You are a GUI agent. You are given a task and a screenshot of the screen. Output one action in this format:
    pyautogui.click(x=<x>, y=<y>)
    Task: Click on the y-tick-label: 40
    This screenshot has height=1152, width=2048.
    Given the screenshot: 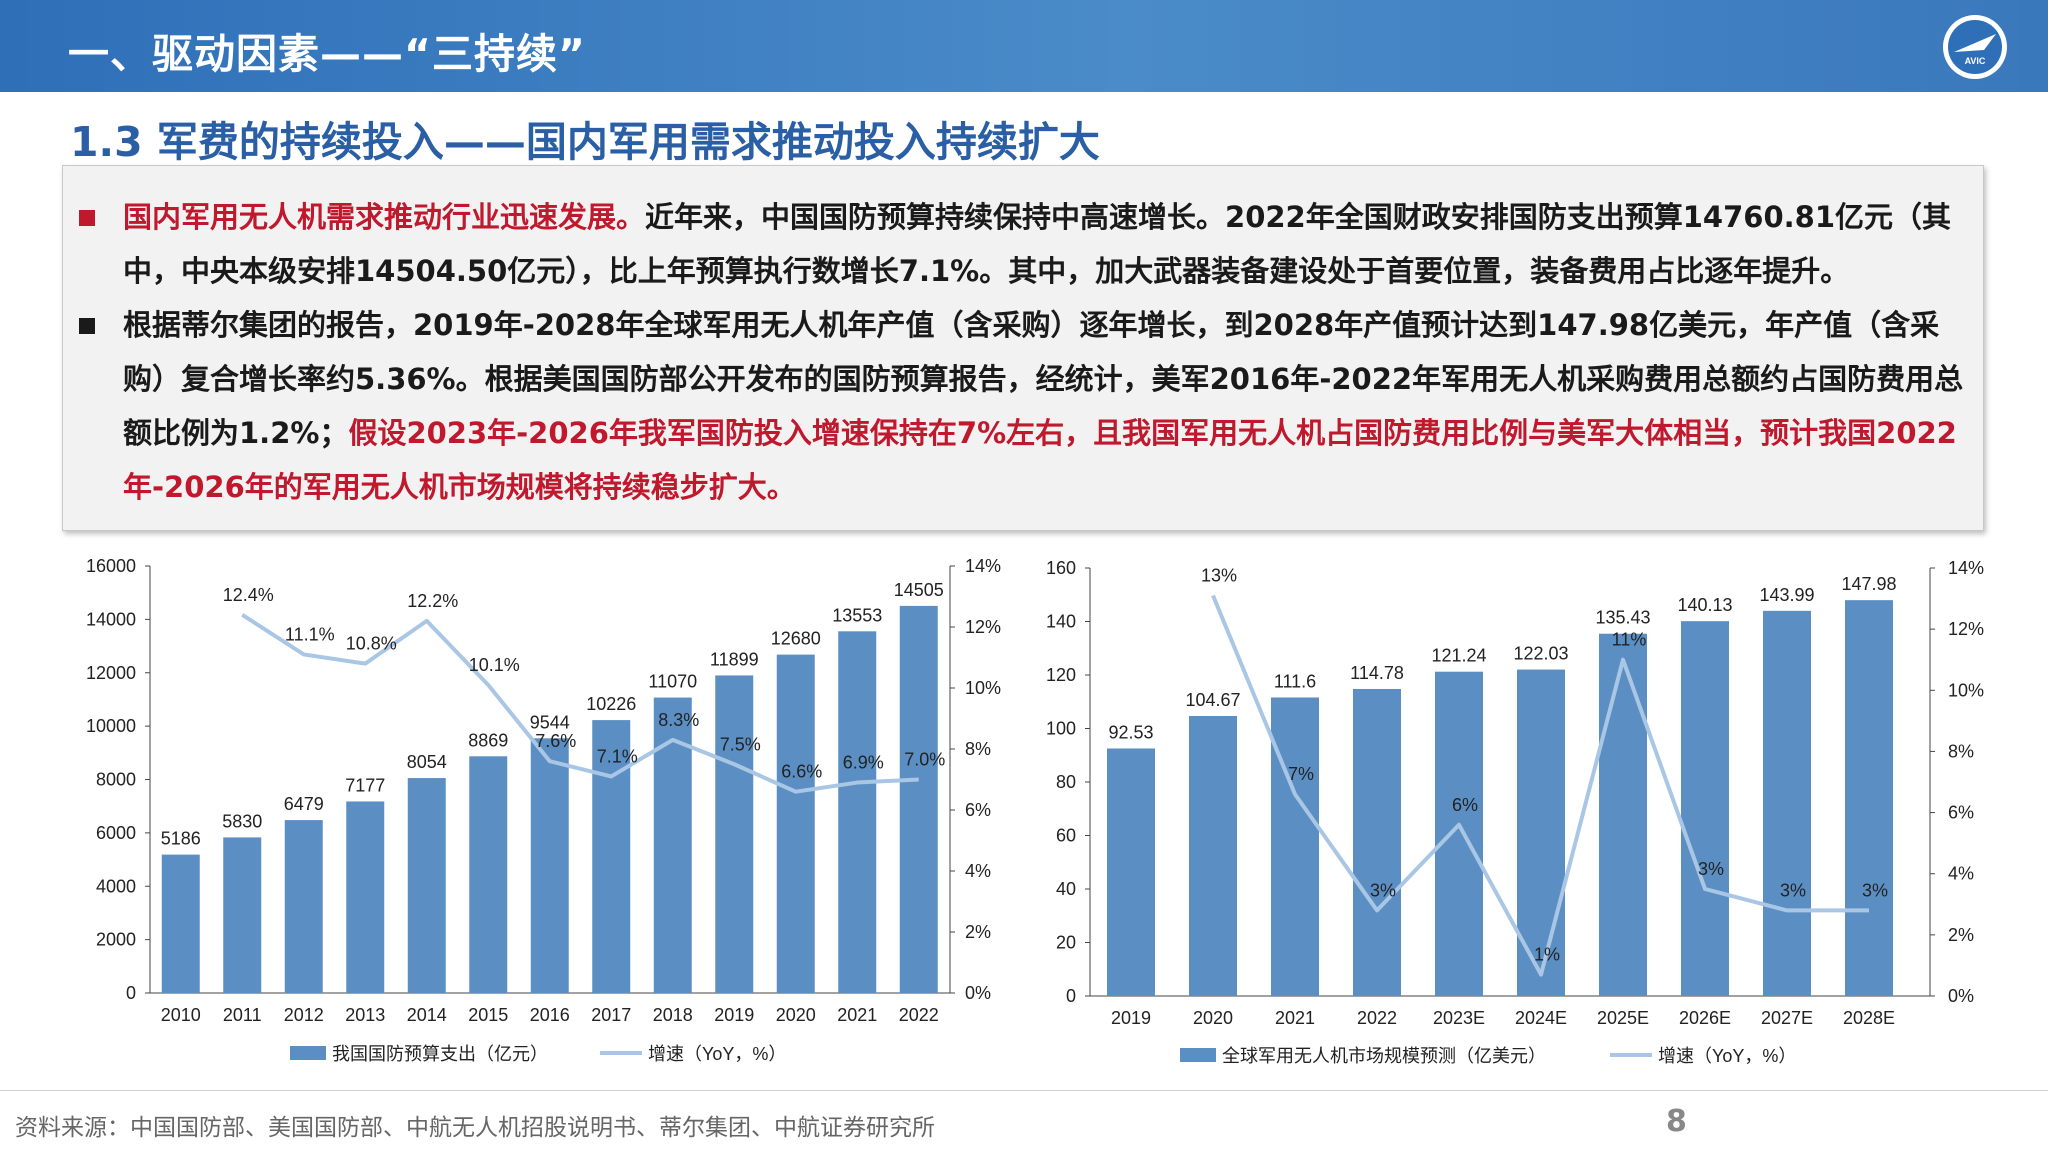 What is the action you would take?
    pyautogui.click(x=1066, y=889)
    